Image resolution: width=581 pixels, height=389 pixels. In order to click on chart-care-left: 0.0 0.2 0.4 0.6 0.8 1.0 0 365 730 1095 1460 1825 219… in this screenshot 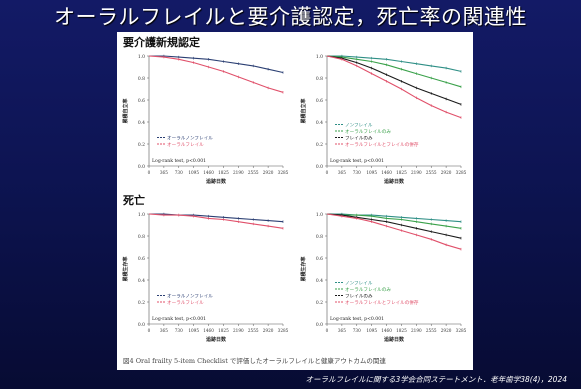, I will do `click(205, 119)`.